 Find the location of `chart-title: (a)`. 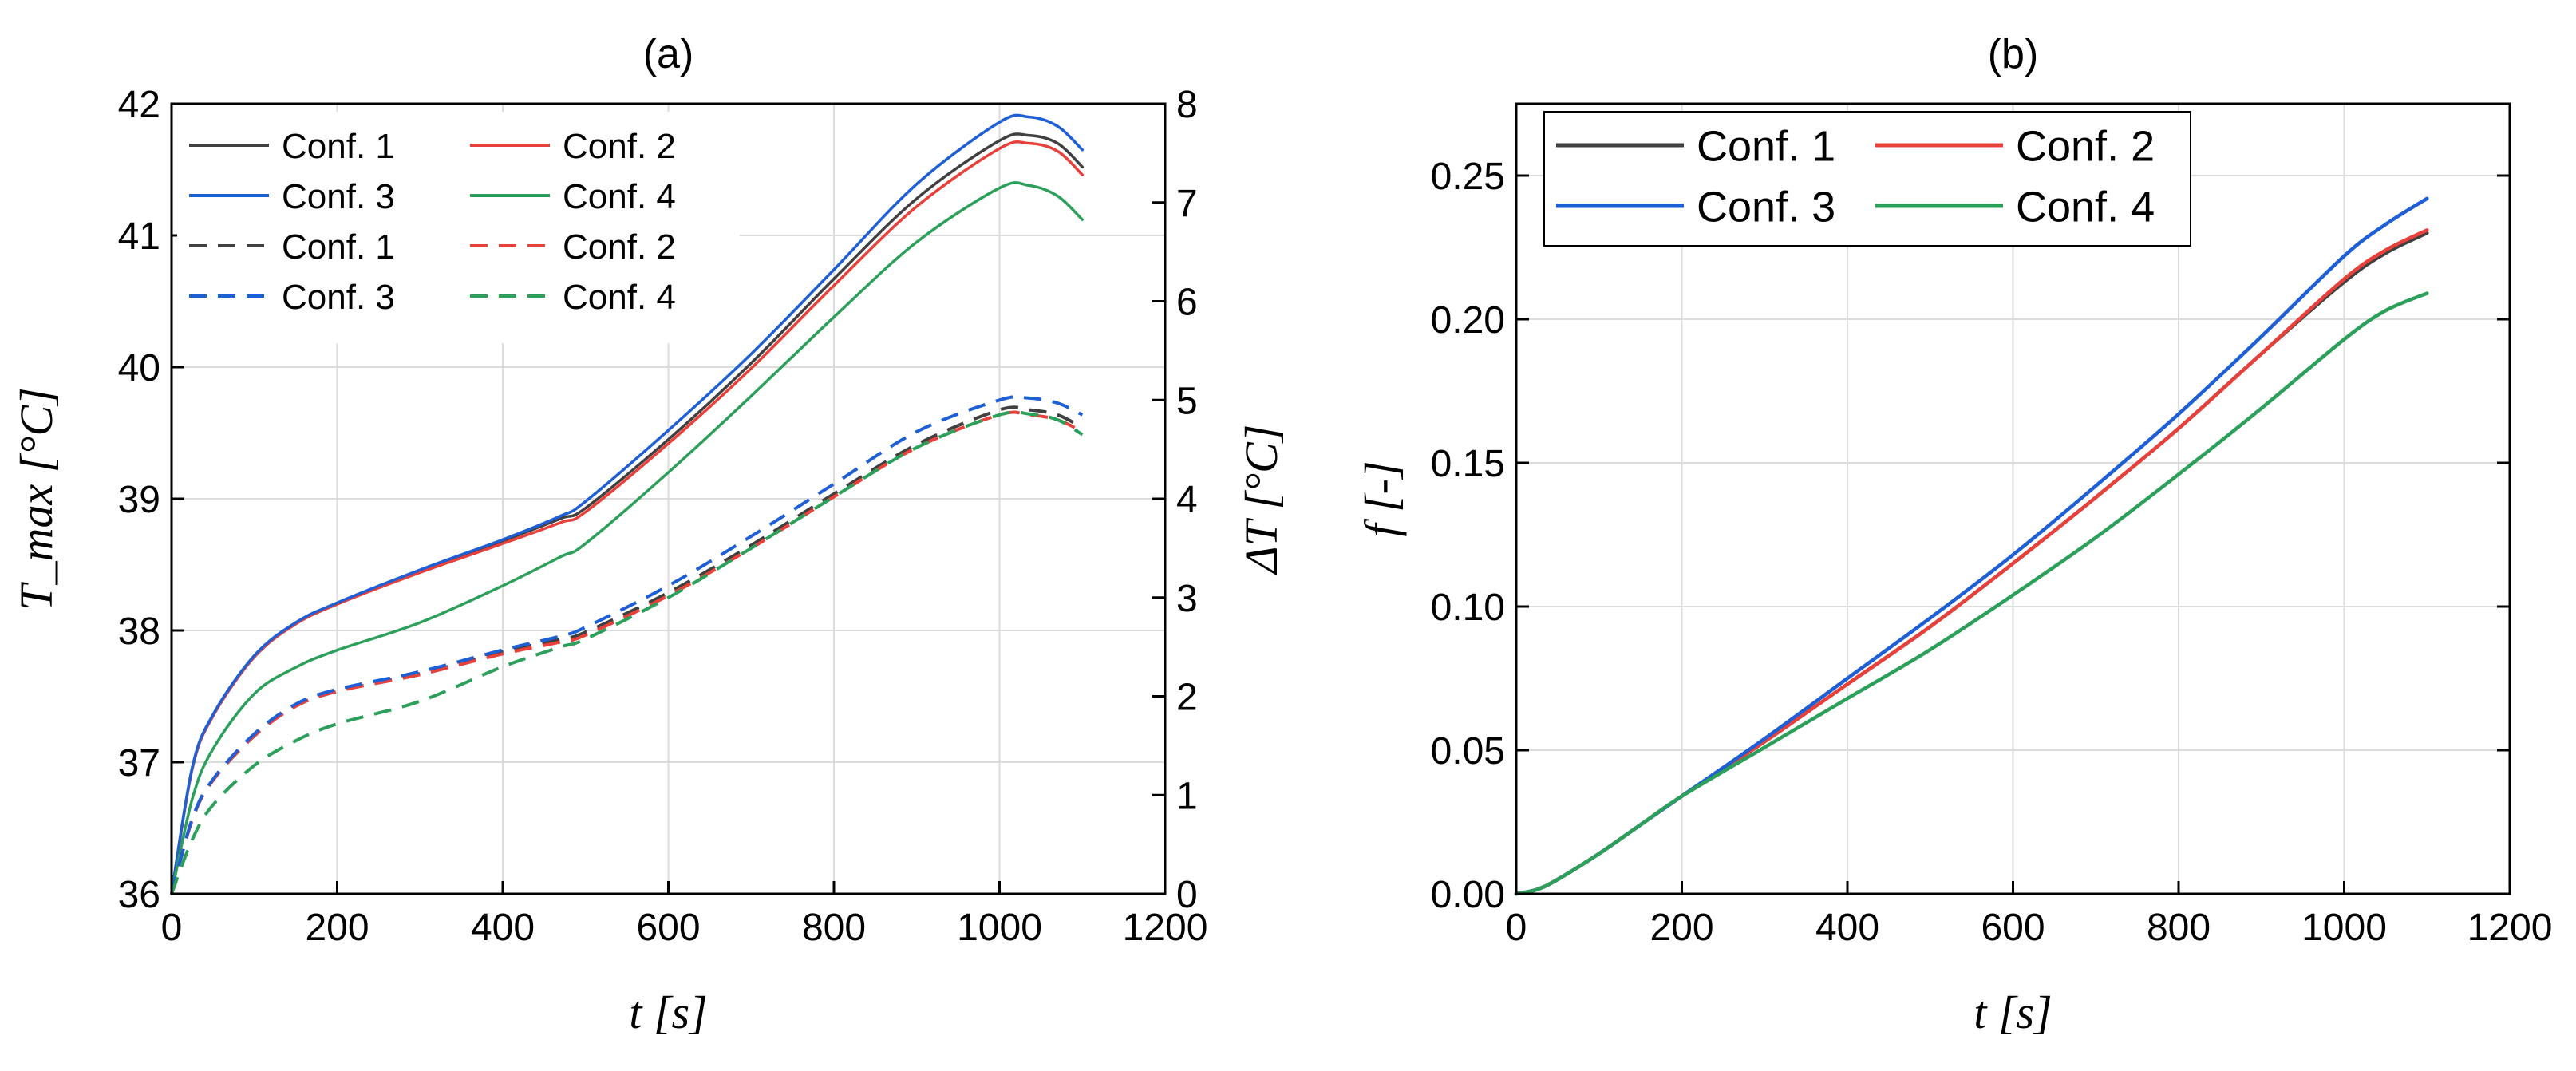

chart-title: (a) is located at coordinates (668, 54).